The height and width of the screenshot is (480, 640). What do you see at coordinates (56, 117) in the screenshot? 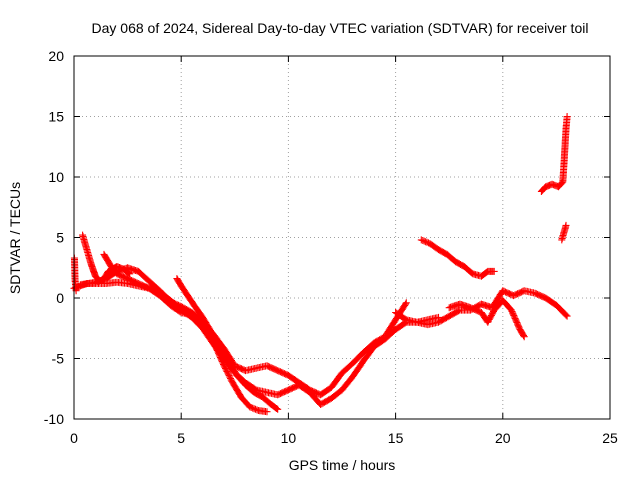
I see `y-tick-label: 15` at bounding box center [56, 117].